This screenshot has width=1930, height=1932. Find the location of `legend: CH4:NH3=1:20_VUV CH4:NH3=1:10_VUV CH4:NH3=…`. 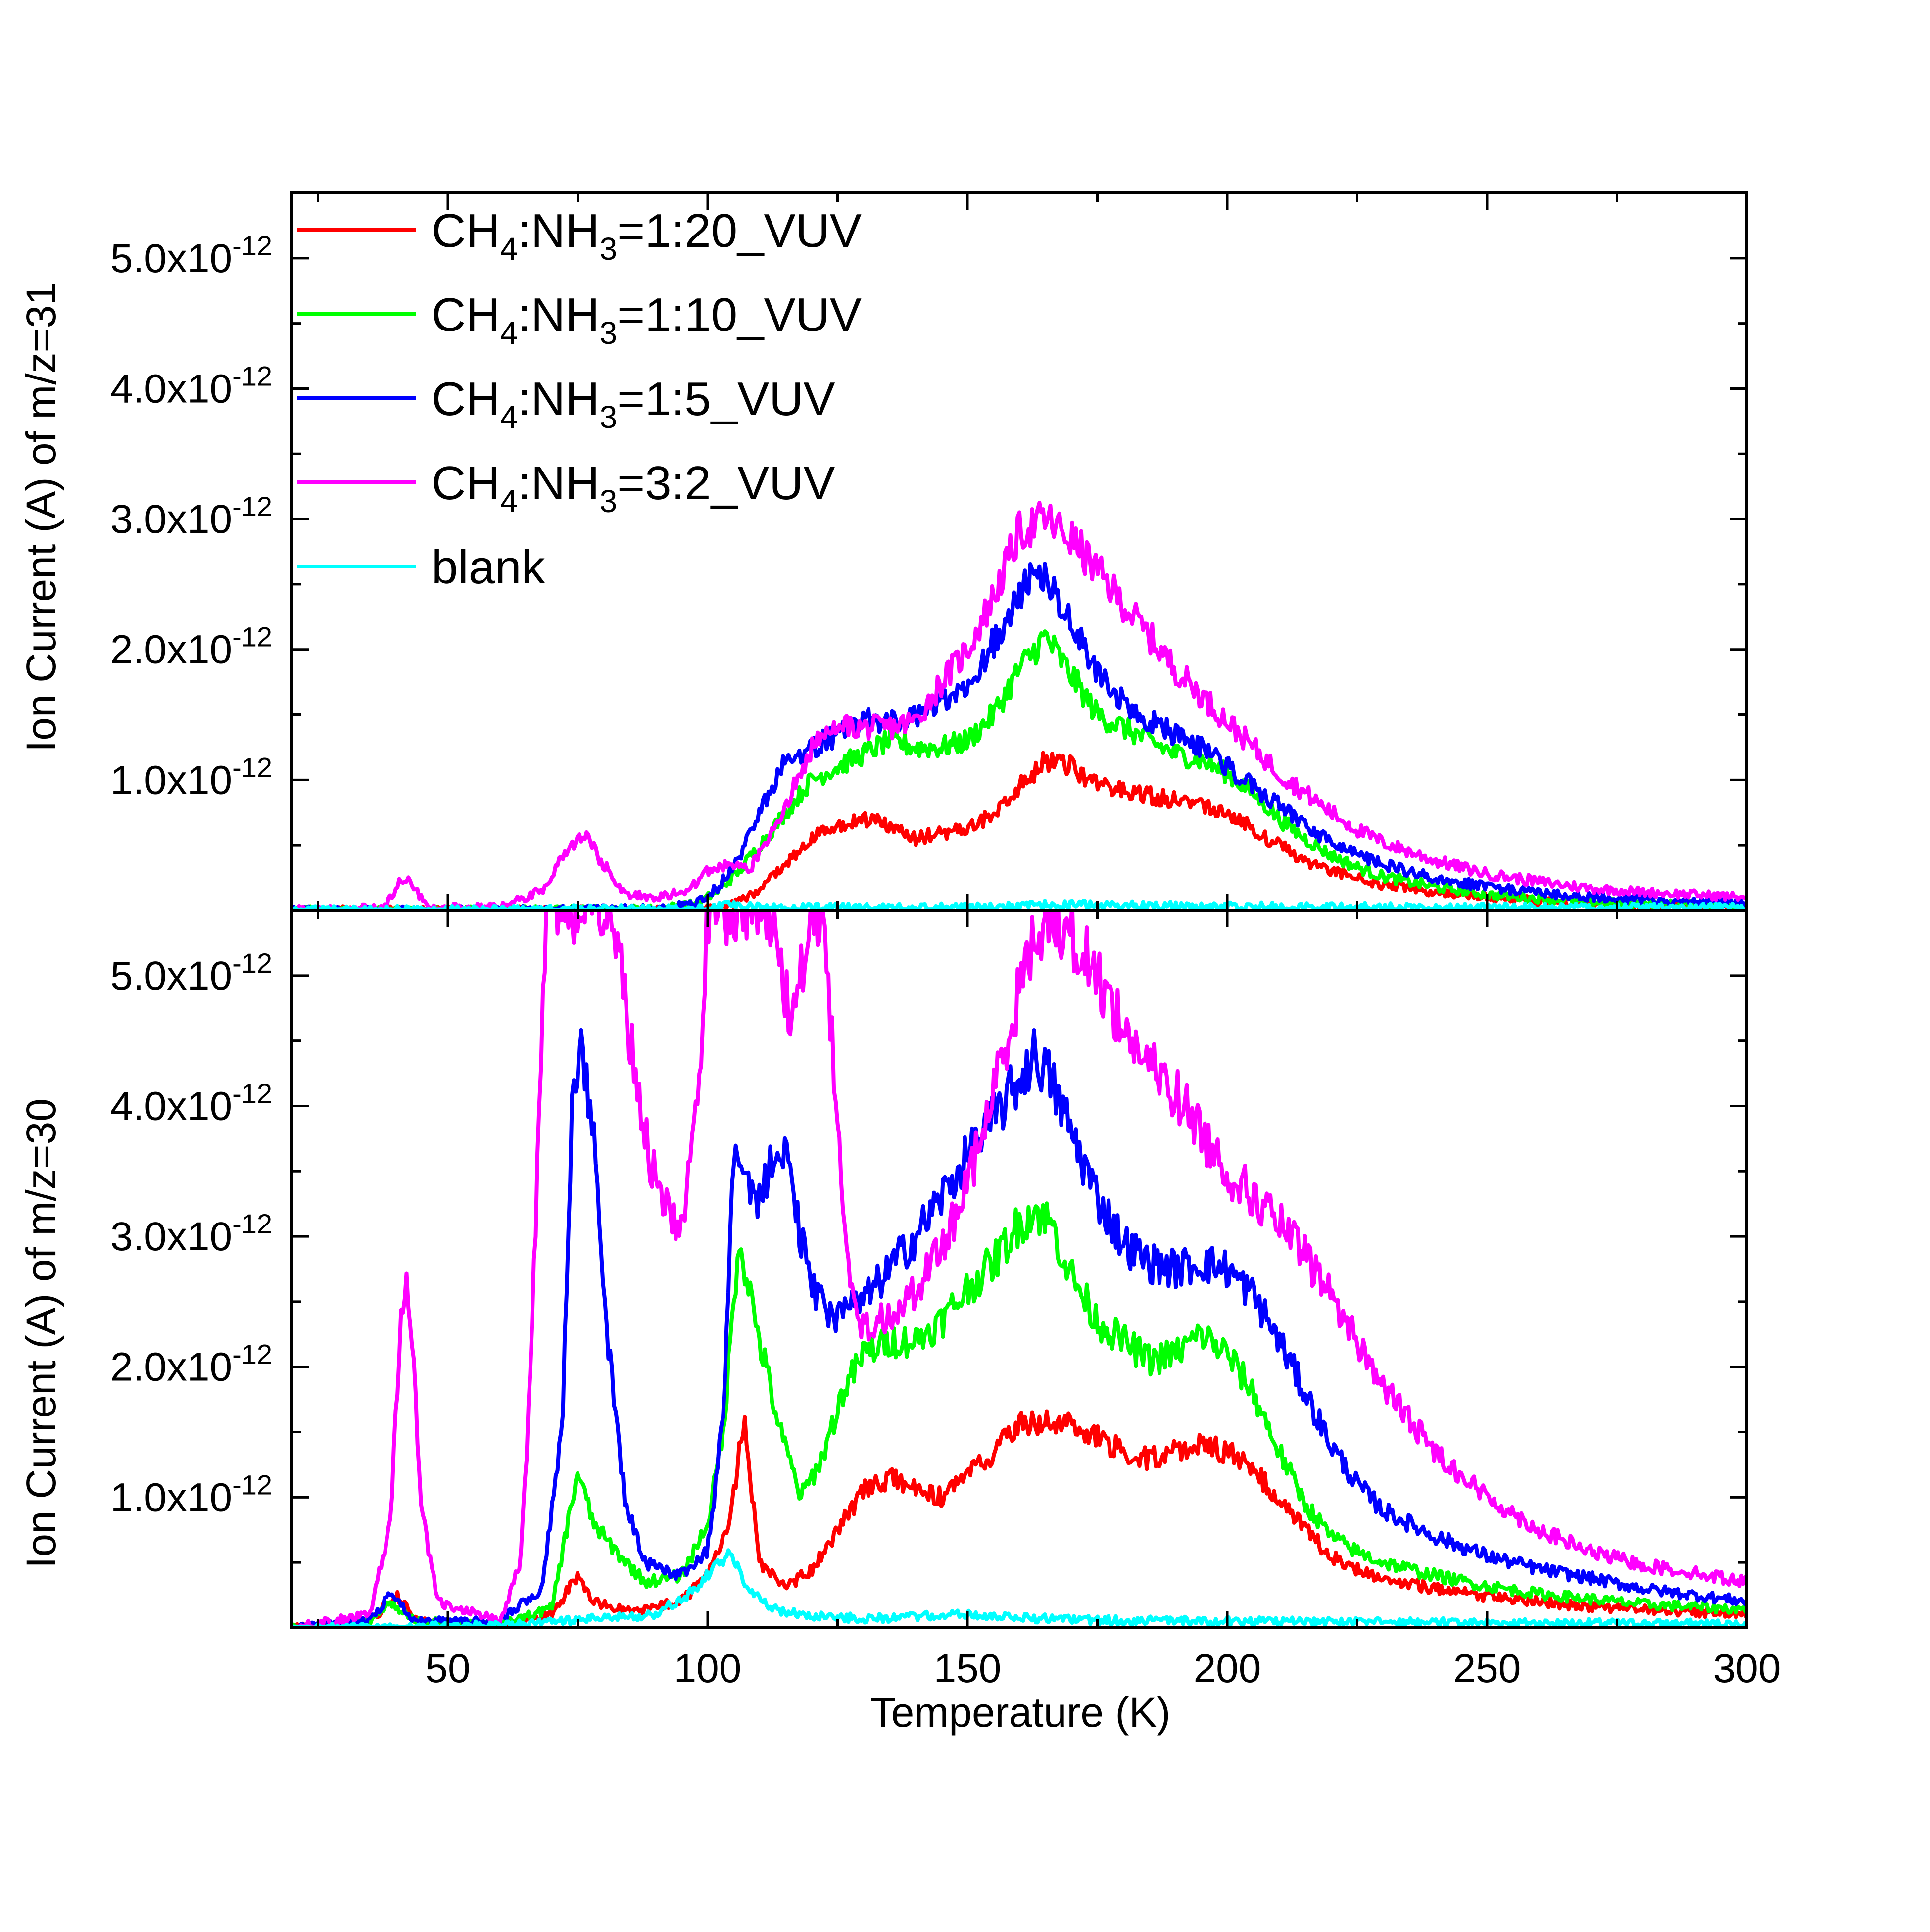

legend: CH4:NH3=1:20_VUV CH4:NH3=1:10_VUV CH4:NH3=… is located at coordinates (579, 399).